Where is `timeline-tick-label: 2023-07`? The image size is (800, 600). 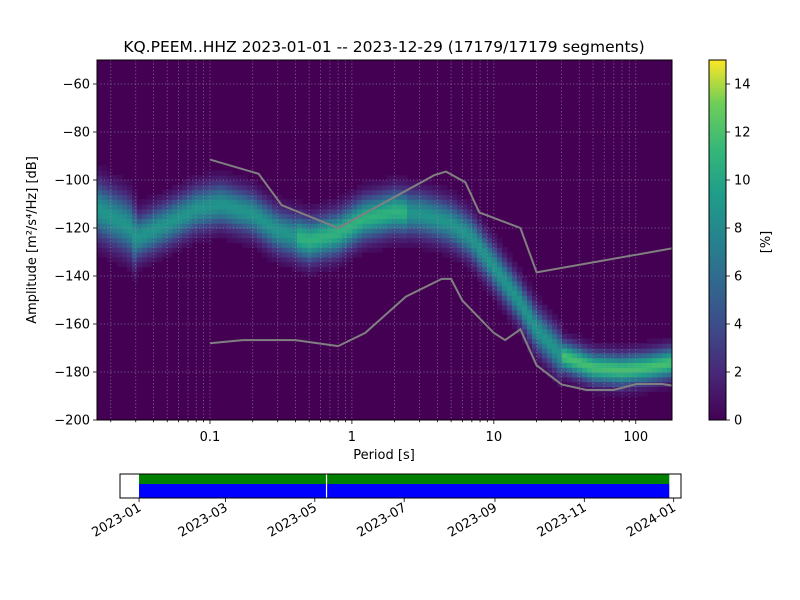 timeline-tick-label: 2023-07 is located at coordinates (382, 520).